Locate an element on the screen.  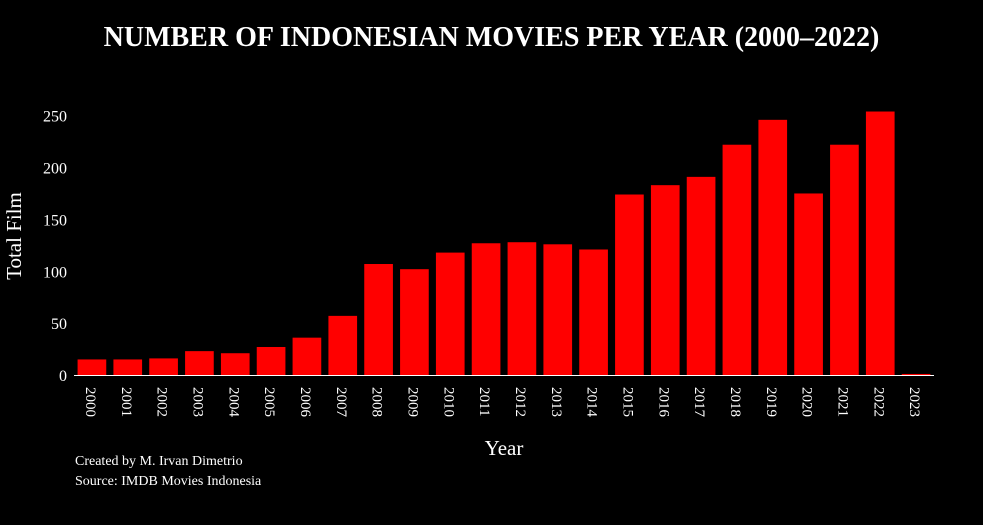
y-axis-label: Total Film is located at coordinates (14, 236).